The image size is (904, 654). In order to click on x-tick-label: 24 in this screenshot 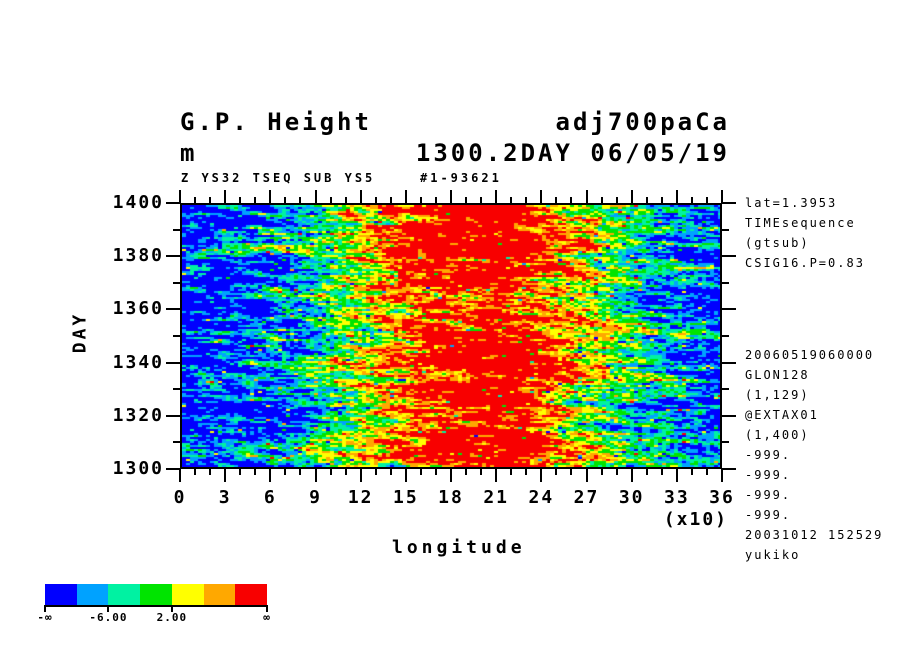, I will do `click(541, 497)`.